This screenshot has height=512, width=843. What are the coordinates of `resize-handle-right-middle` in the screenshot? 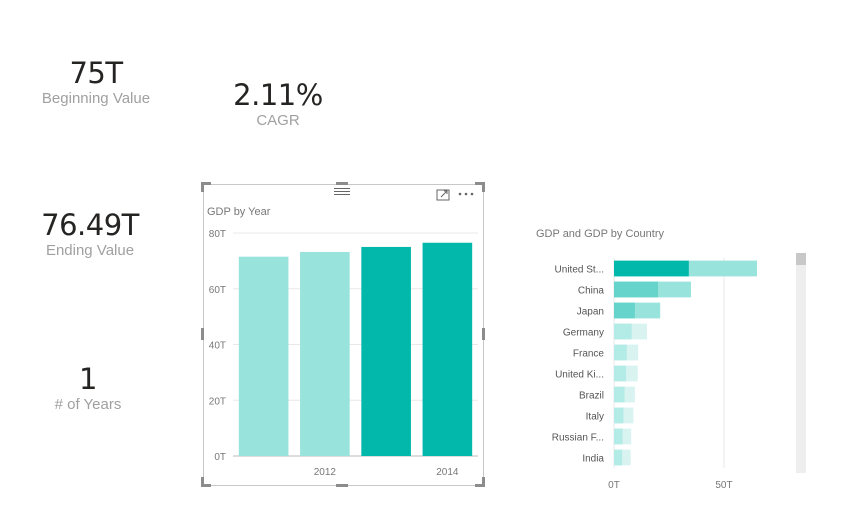 It's located at (483, 334).